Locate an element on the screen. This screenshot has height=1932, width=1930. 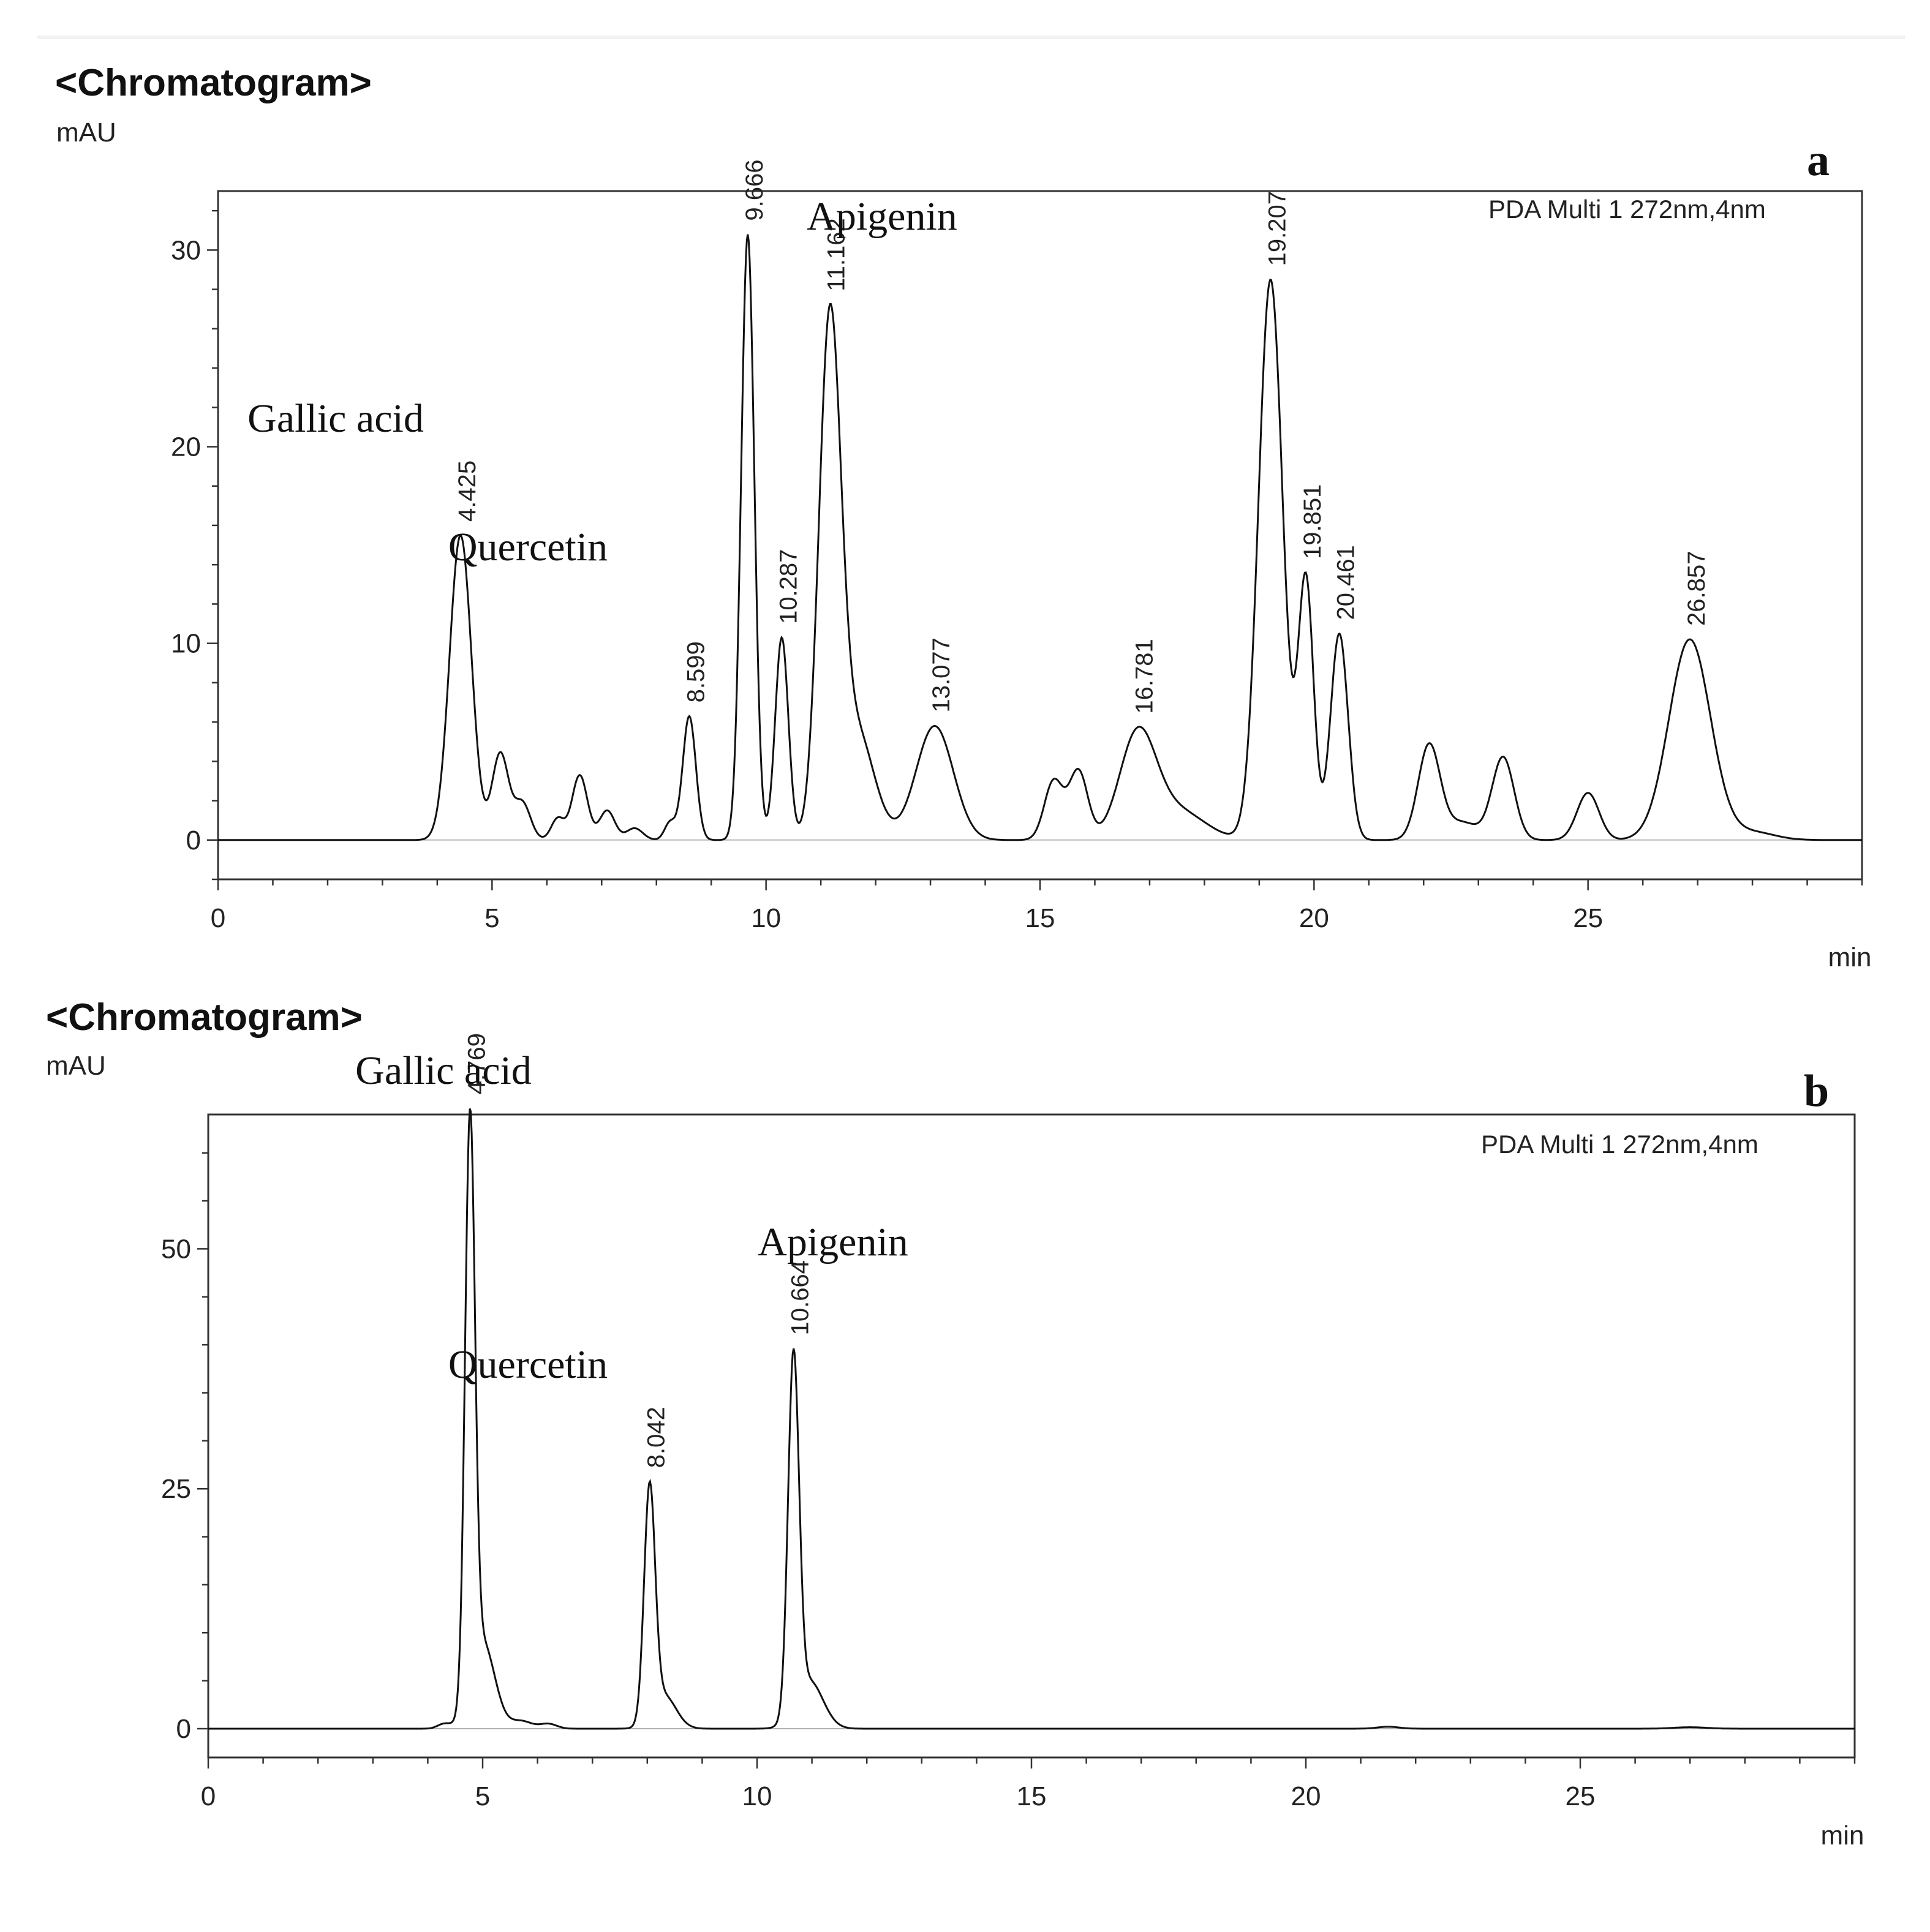
peak-rt-label: 9.666 is located at coordinates (754, 190).